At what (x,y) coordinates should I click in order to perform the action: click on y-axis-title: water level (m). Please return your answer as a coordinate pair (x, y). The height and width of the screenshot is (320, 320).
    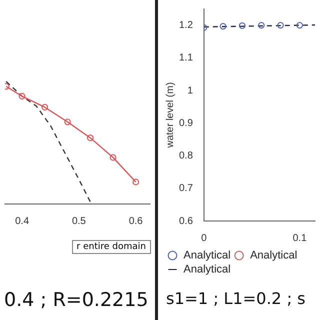
    Looking at the image, I should click on (170, 115).